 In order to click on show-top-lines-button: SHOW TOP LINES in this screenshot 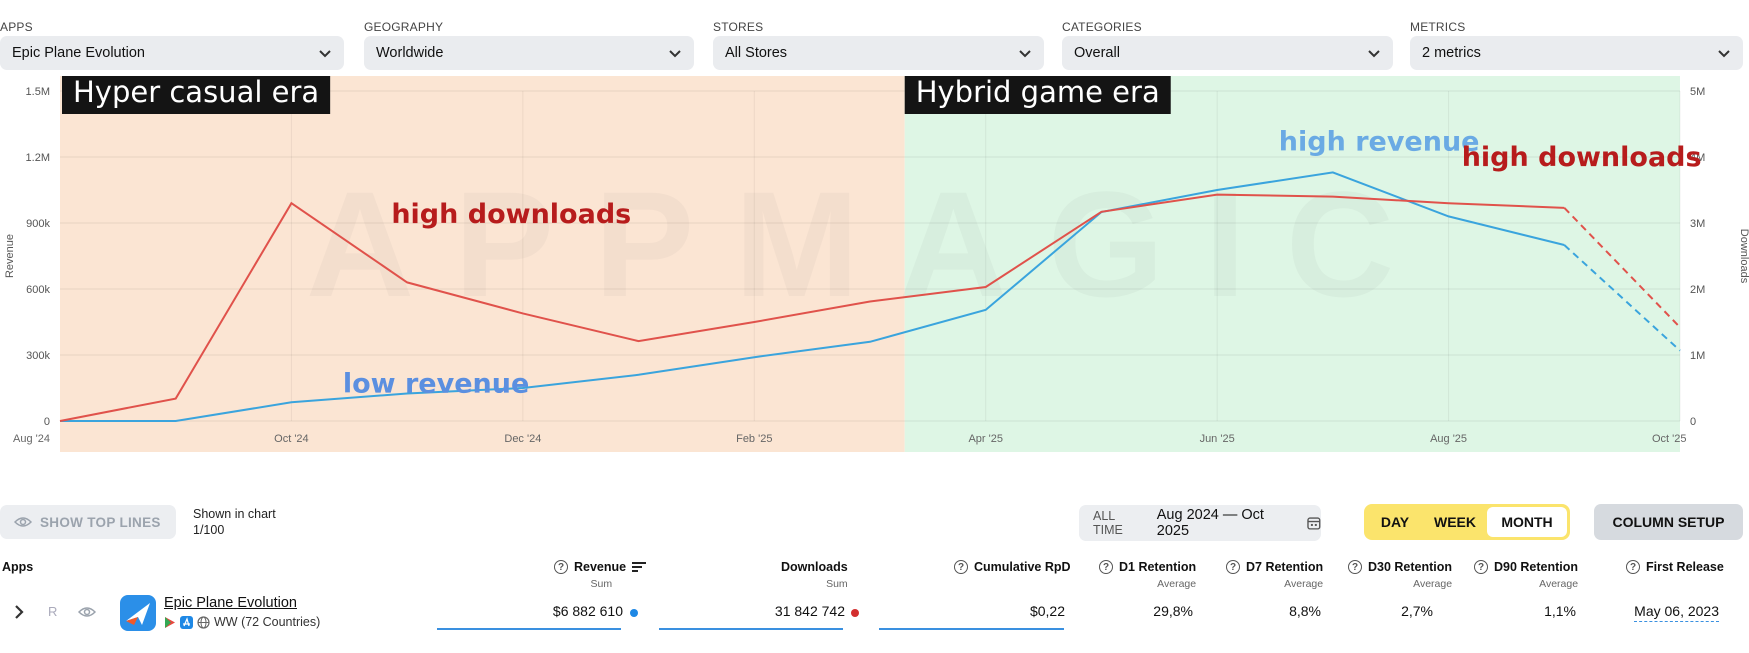, I will do `click(88, 522)`.